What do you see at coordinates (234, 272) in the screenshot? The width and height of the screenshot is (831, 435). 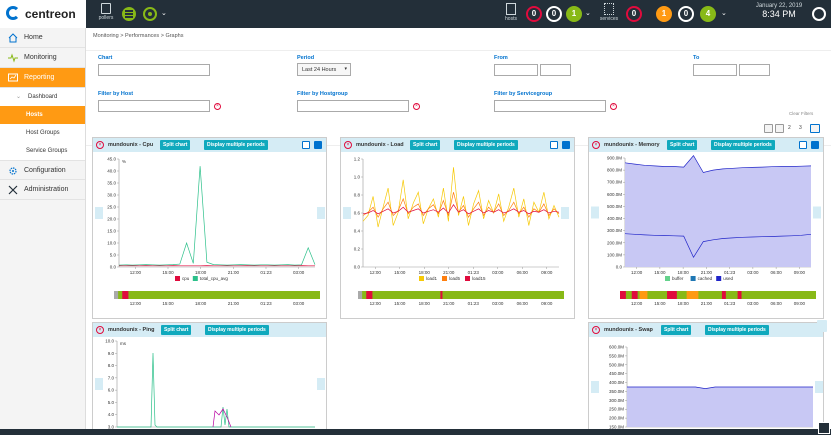 I see `x-tick-label: 21:00` at bounding box center [234, 272].